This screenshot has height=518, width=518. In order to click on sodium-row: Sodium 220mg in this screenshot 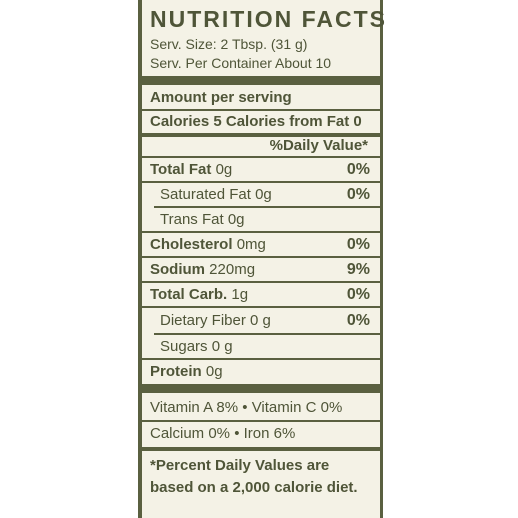, I will do `click(202, 269)`.